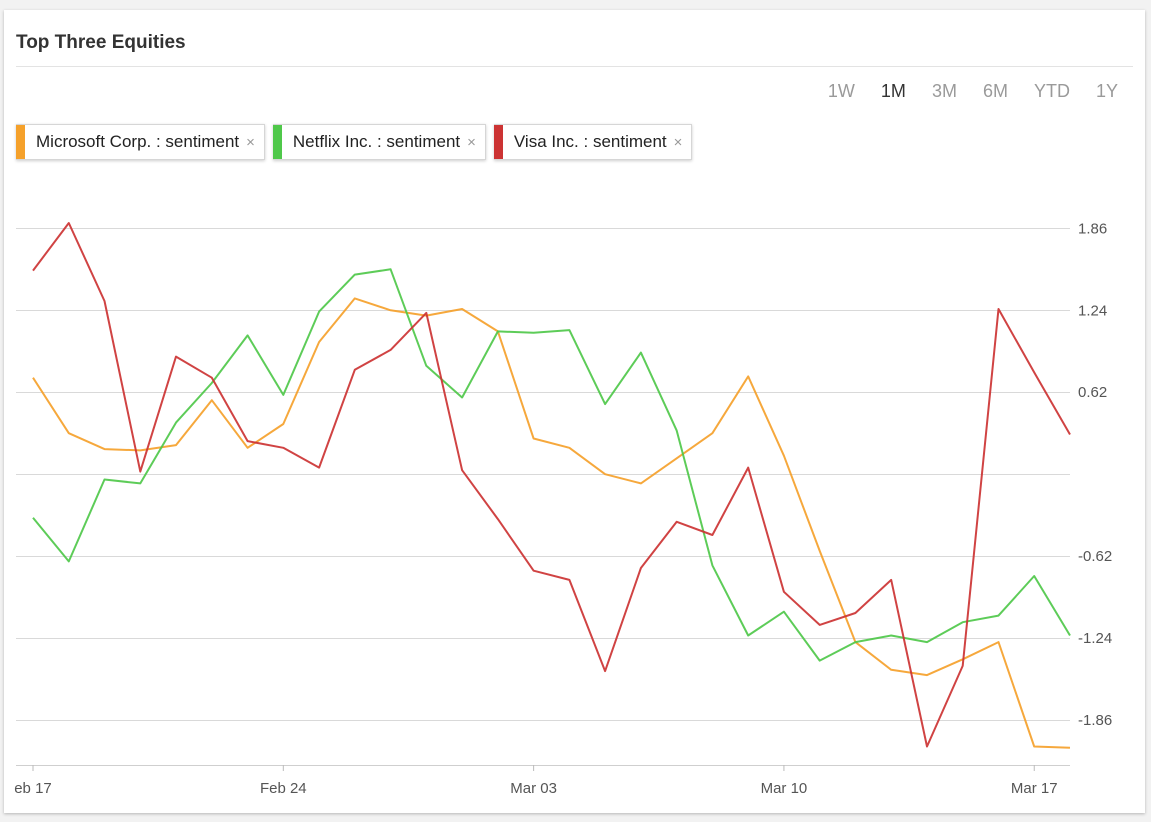 The image size is (1151, 822). Describe the element at coordinates (498, 142) in the screenshot. I see `legend-swatch-visa` at that location.